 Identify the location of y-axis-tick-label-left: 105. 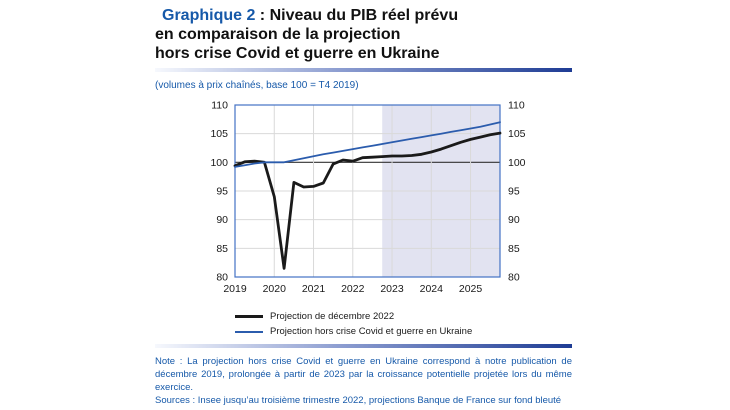
(219, 134).